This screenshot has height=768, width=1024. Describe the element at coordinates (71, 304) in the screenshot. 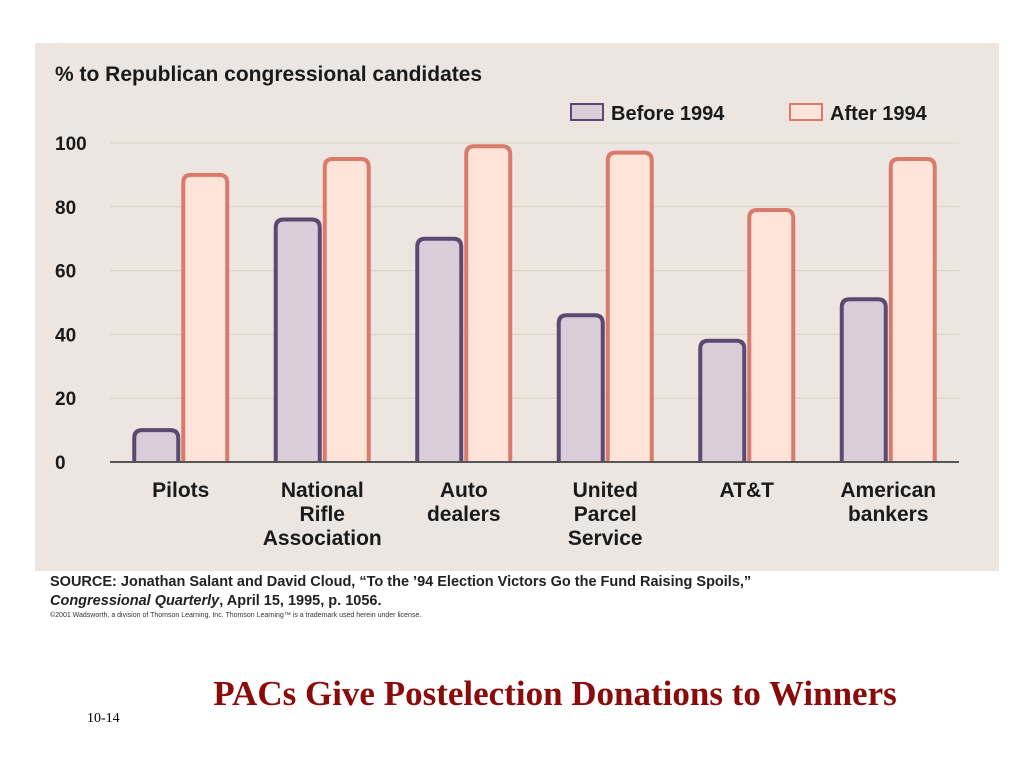

I see `y-axis-ticks: 0 20 40 60 80 100` at that location.